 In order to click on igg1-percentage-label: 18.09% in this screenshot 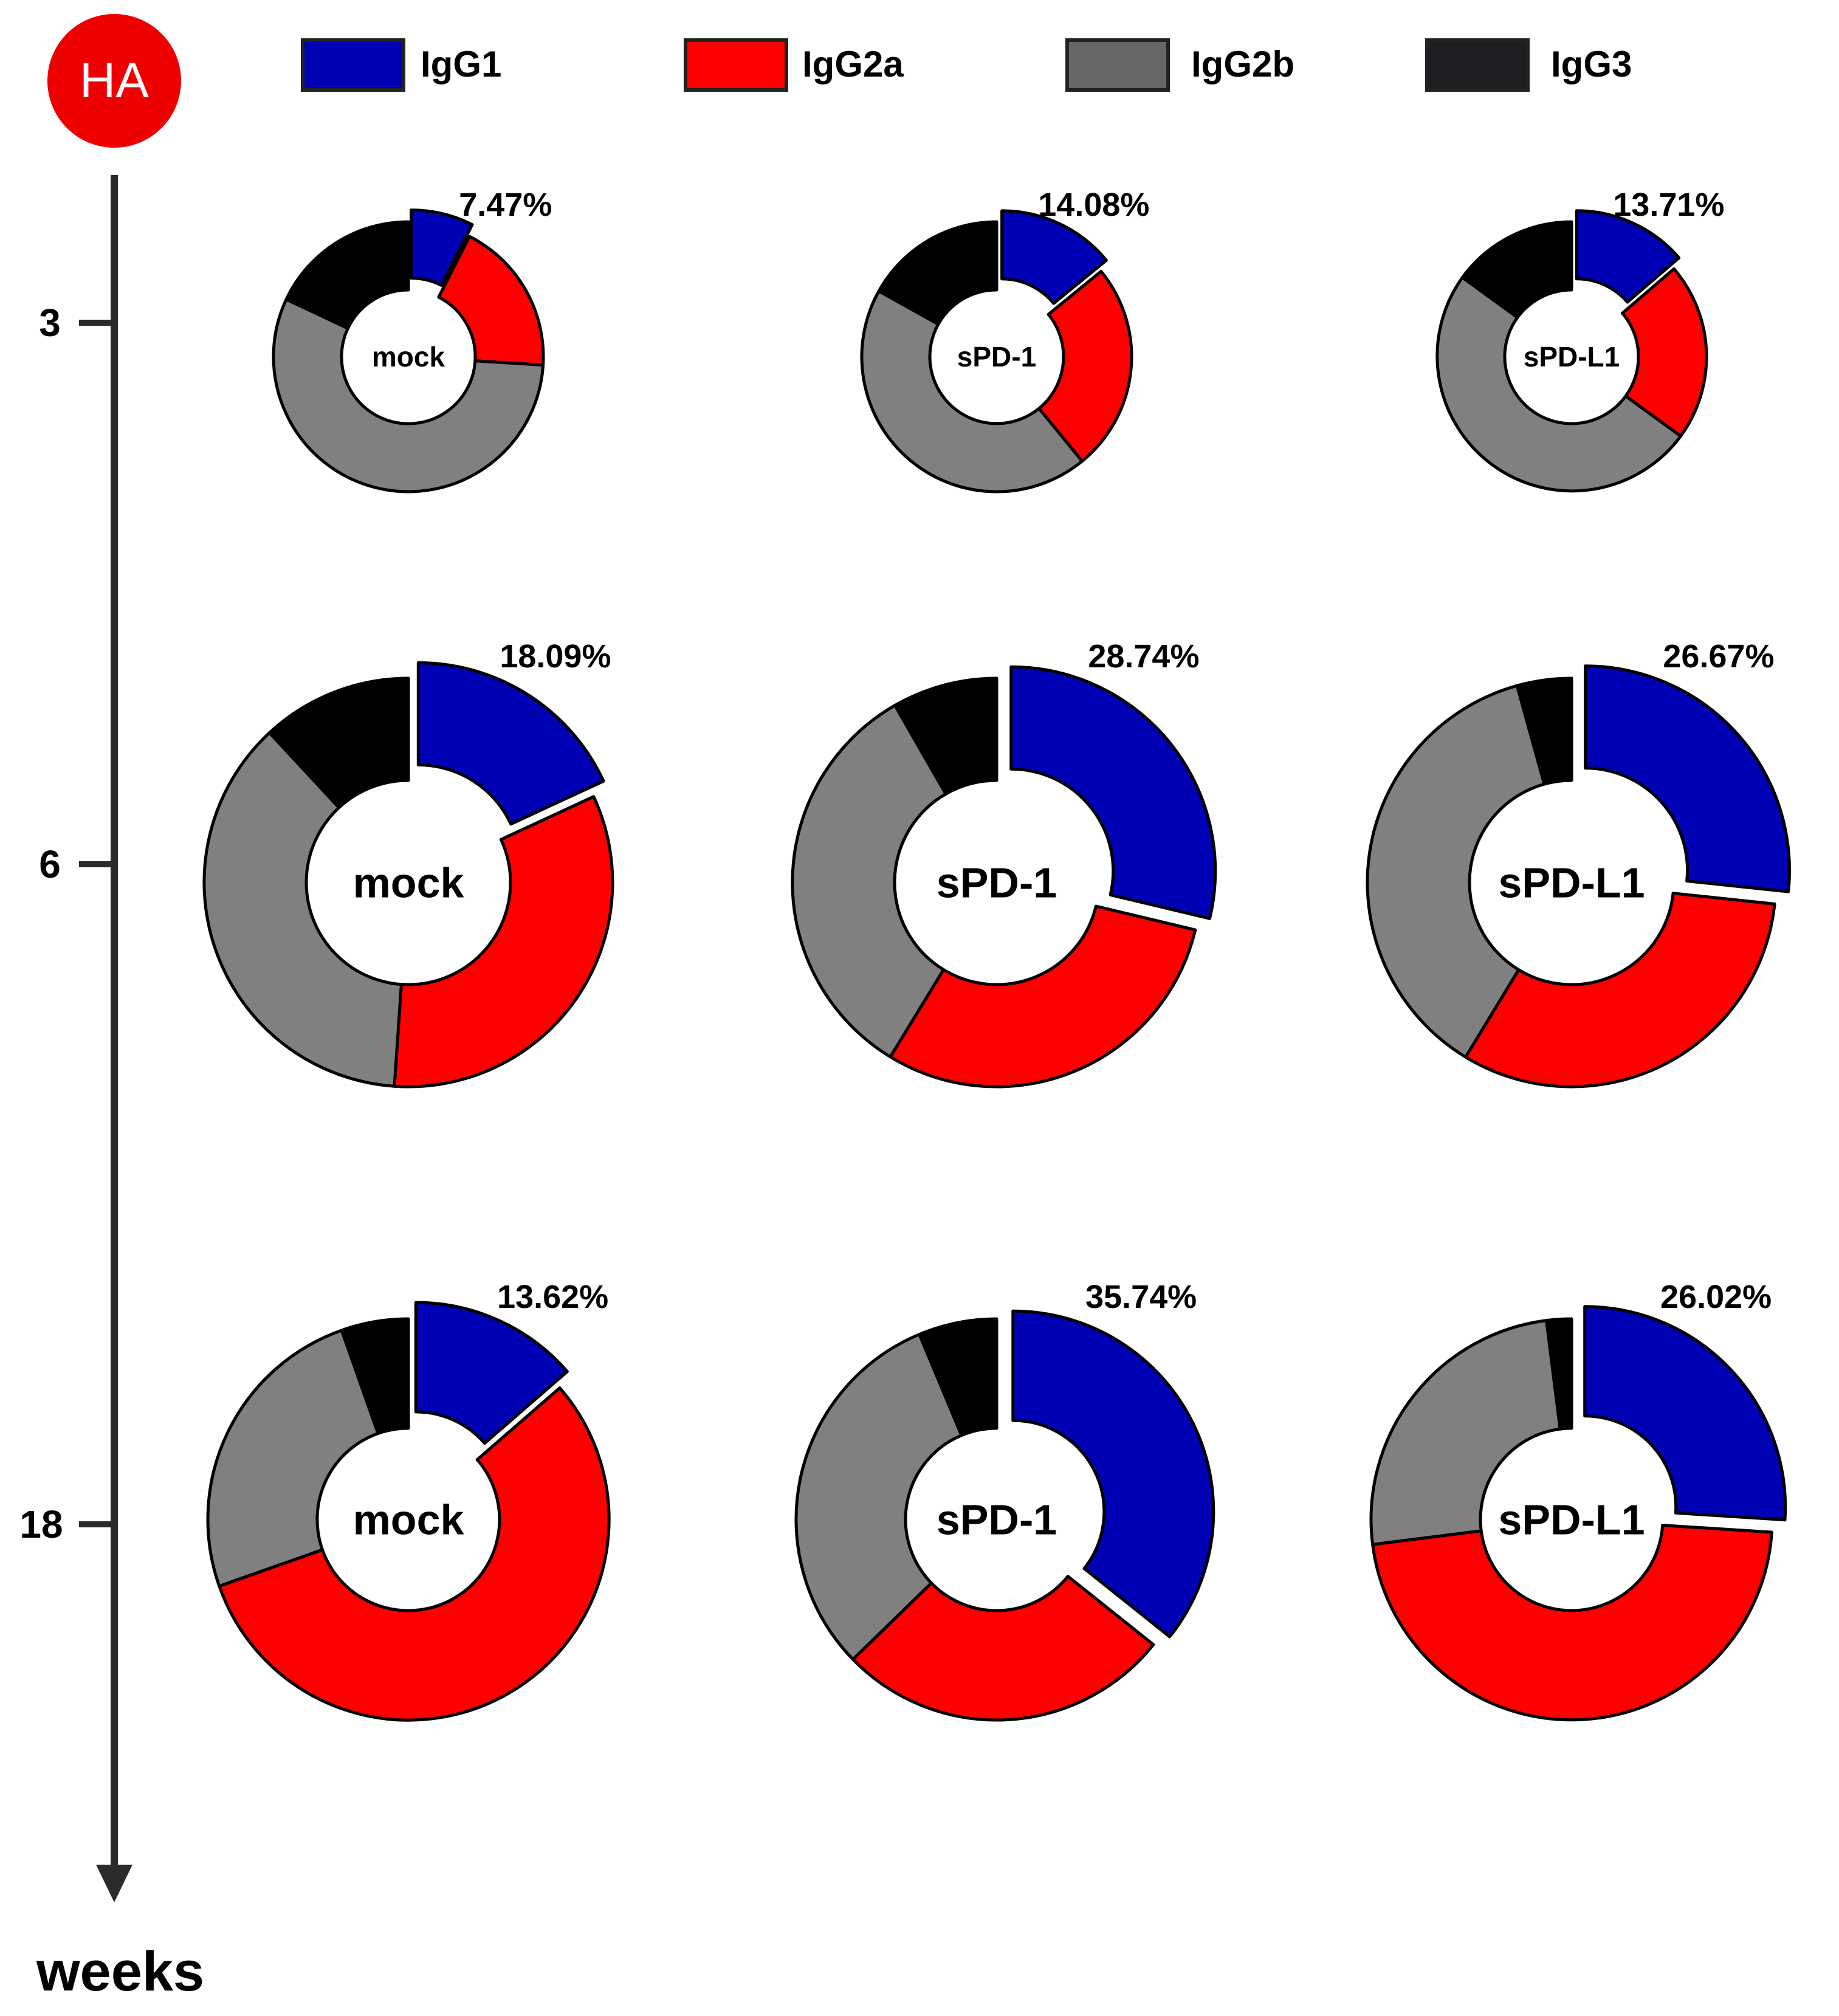, I will do `click(555, 656)`.